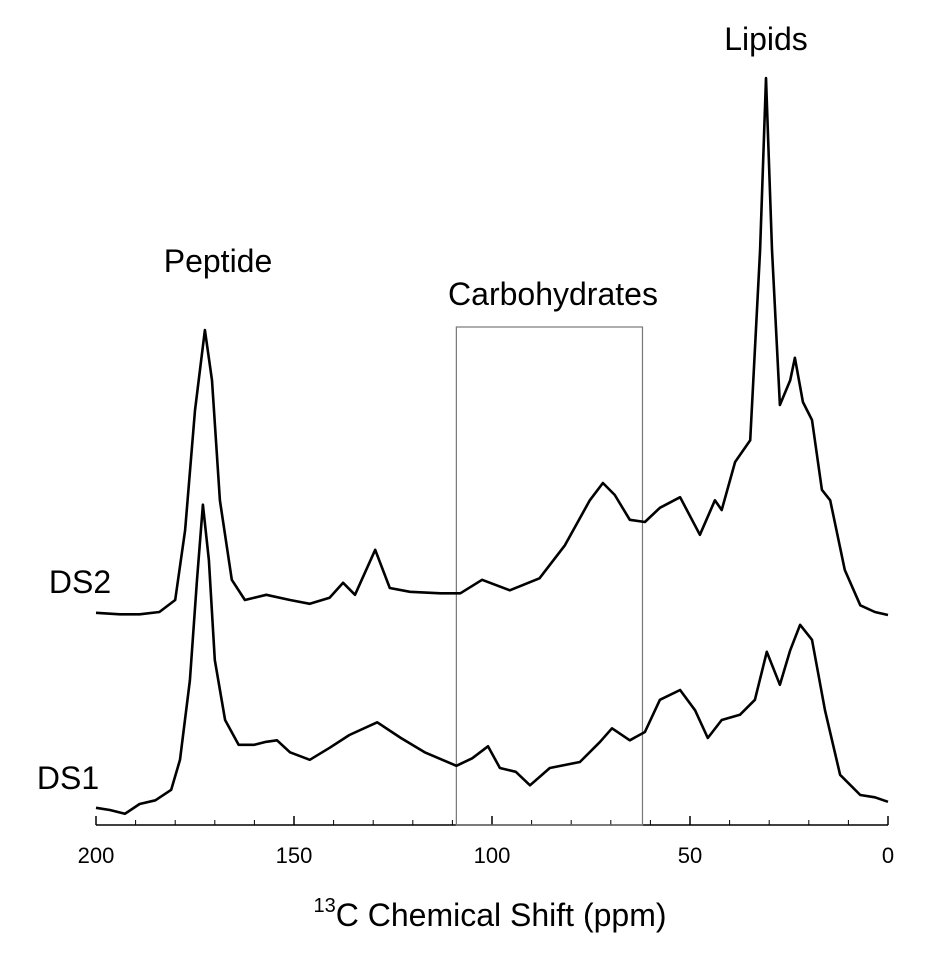  Describe the element at coordinates (96, 855) in the screenshot. I see `x-tick-label: 200` at that location.